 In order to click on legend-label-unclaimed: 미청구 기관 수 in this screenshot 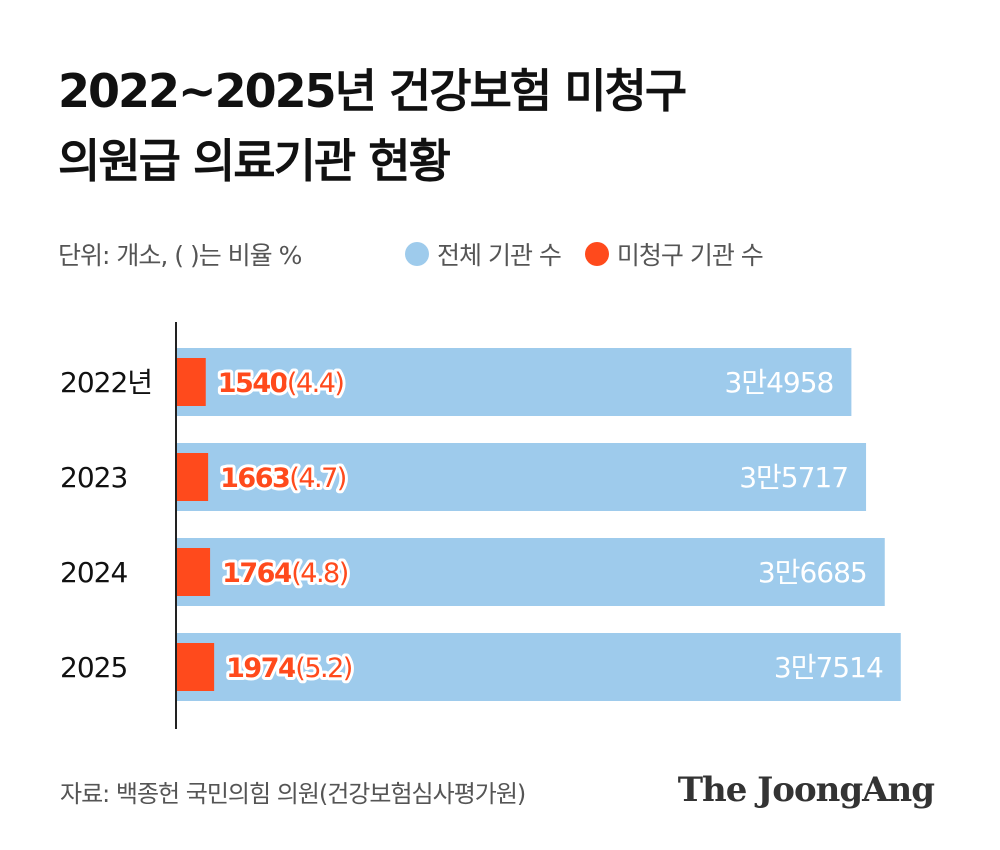, I will do `click(690, 255)`.